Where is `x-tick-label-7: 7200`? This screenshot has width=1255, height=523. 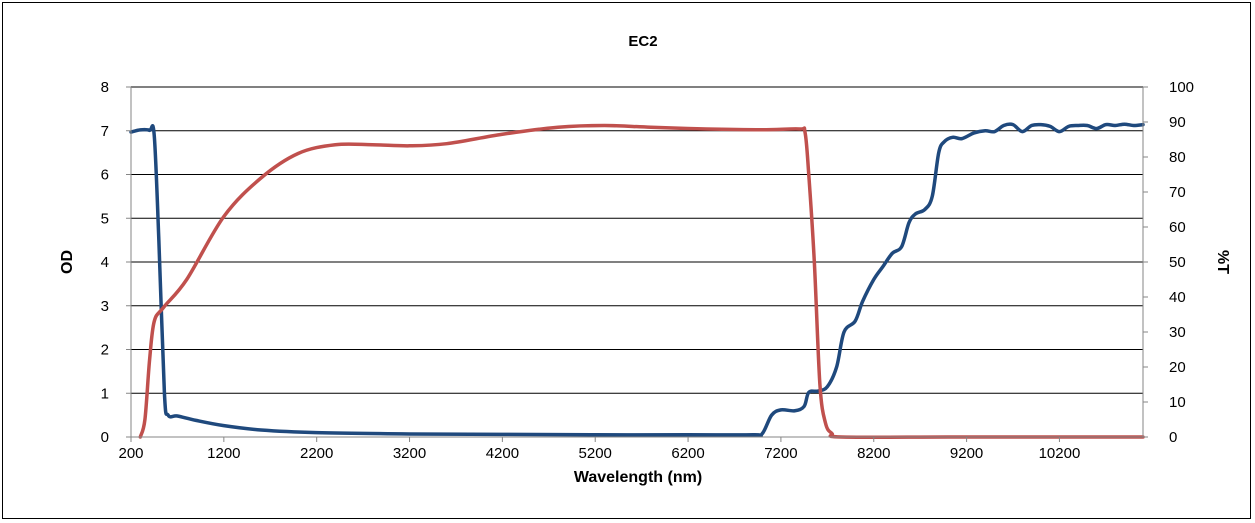 x-tick-label-7: 7200 is located at coordinates (780, 453).